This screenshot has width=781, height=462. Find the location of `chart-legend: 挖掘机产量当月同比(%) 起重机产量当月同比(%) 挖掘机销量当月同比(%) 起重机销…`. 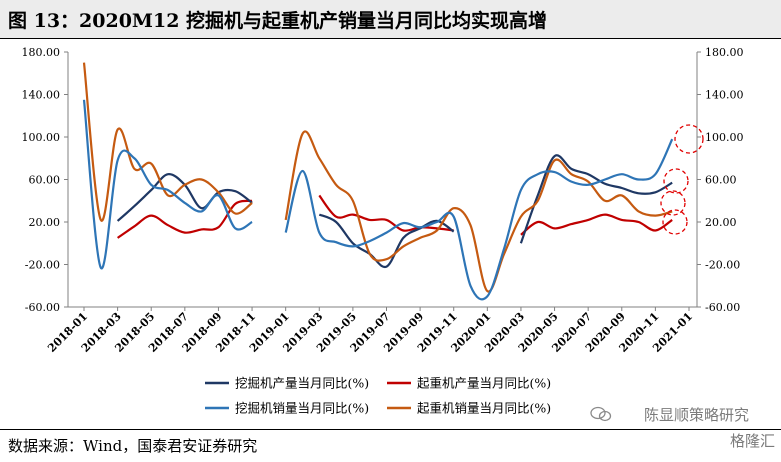

chart-legend: 挖掘机产量当月同比(%) 起重机产量当月同比(%) 挖掘机销量当月同比(%) 起重机销… is located at coordinates (378, 396).